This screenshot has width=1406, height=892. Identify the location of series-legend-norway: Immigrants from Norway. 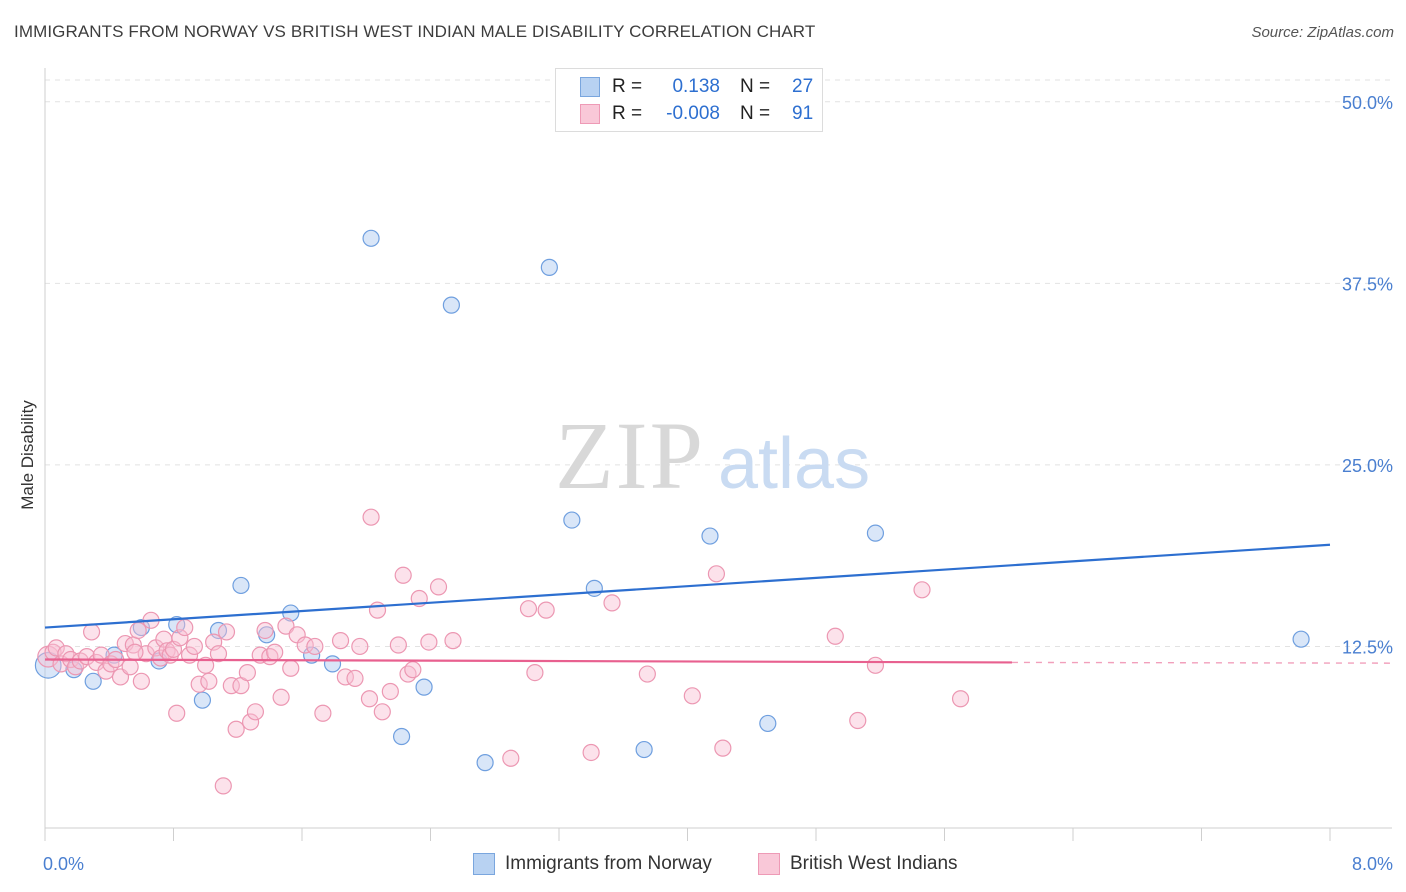
(592, 864).